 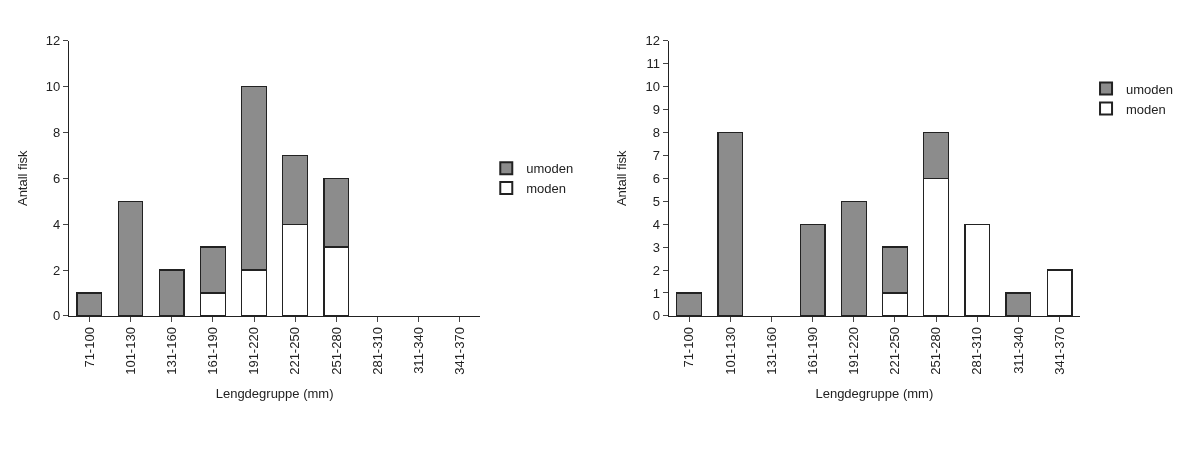 I want to click on y-tick-label: 1, so click(x=656, y=293).